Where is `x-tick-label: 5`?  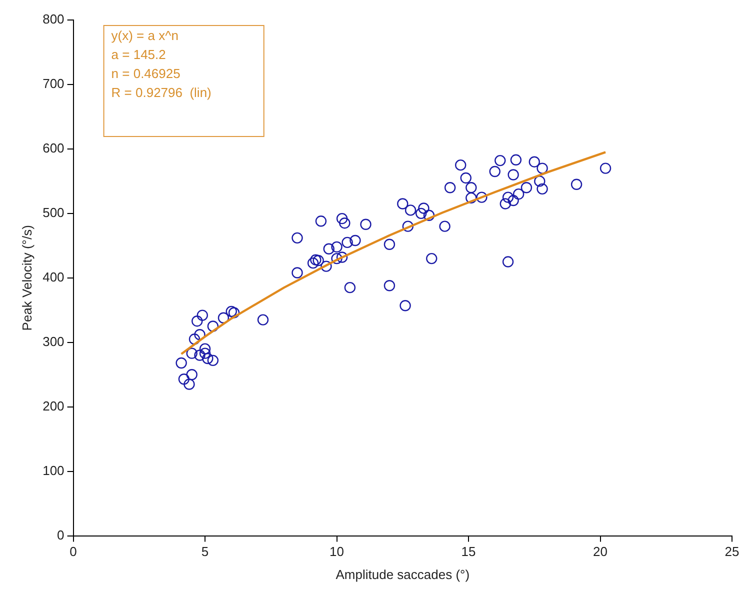
x-tick-label: 5 is located at coordinates (205, 552).